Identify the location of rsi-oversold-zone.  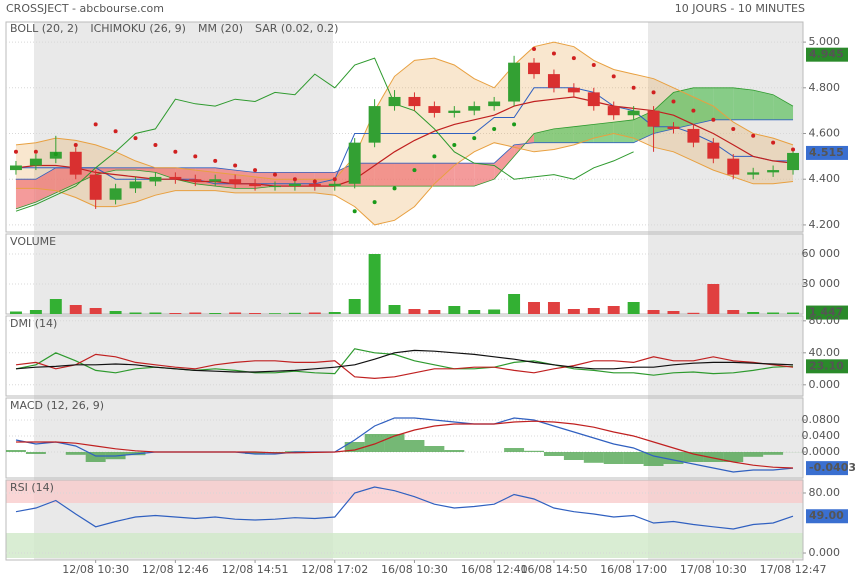
(404, 545).